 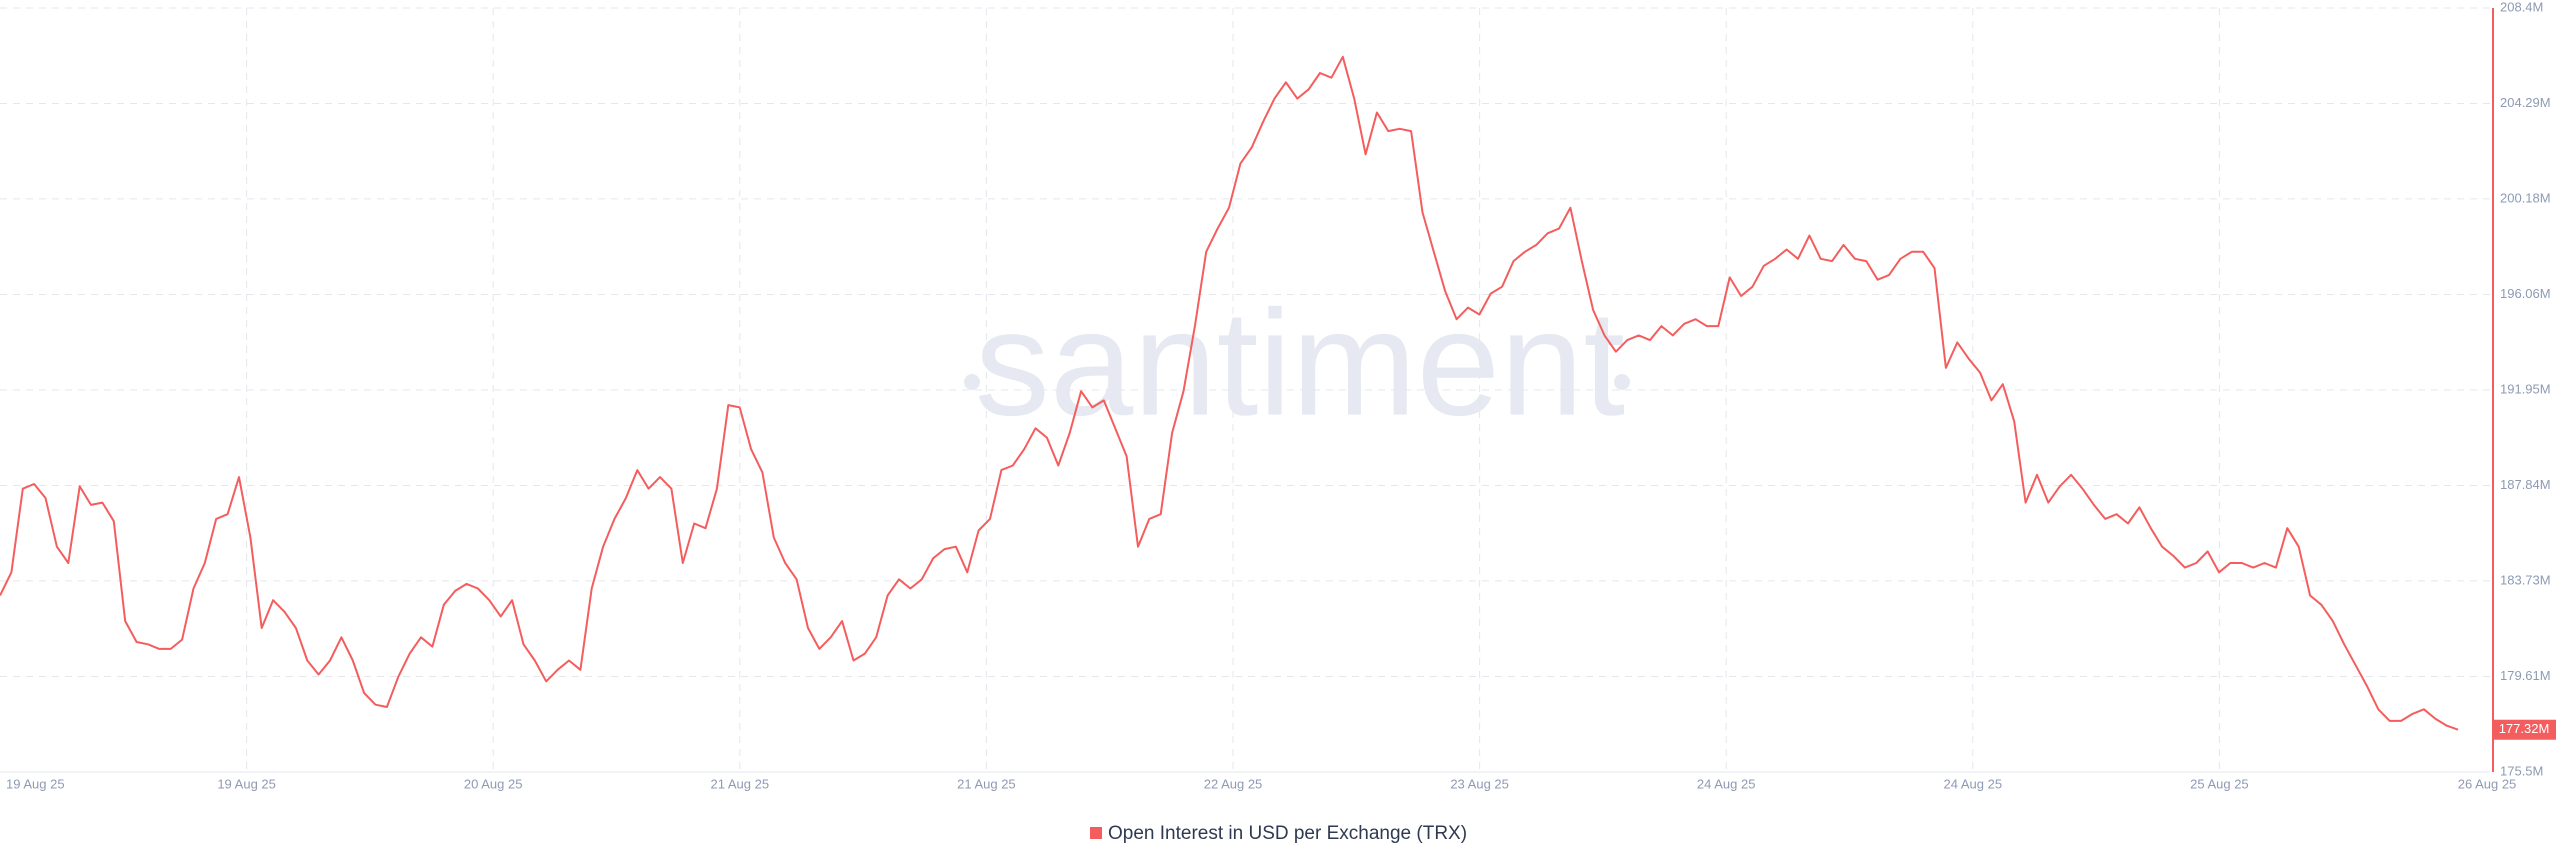 What do you see at coordinates (493, 783) in the screenshot?
I see `x-tick-label: 20 Aug 25` at bounding box center [493, 783].